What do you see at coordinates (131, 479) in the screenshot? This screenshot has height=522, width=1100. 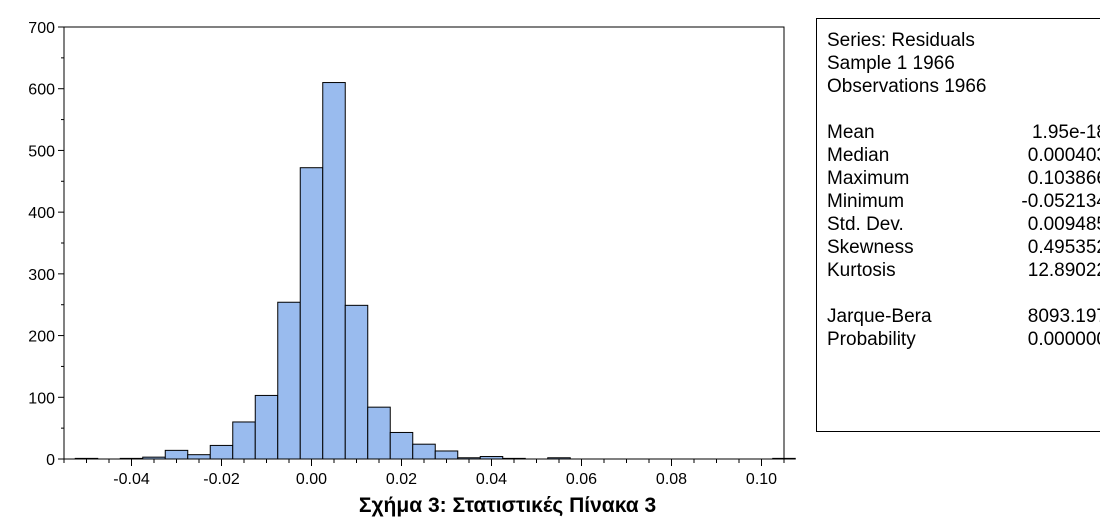 I see `x-tick-label: -0.04` at bounding box center [131, 479].